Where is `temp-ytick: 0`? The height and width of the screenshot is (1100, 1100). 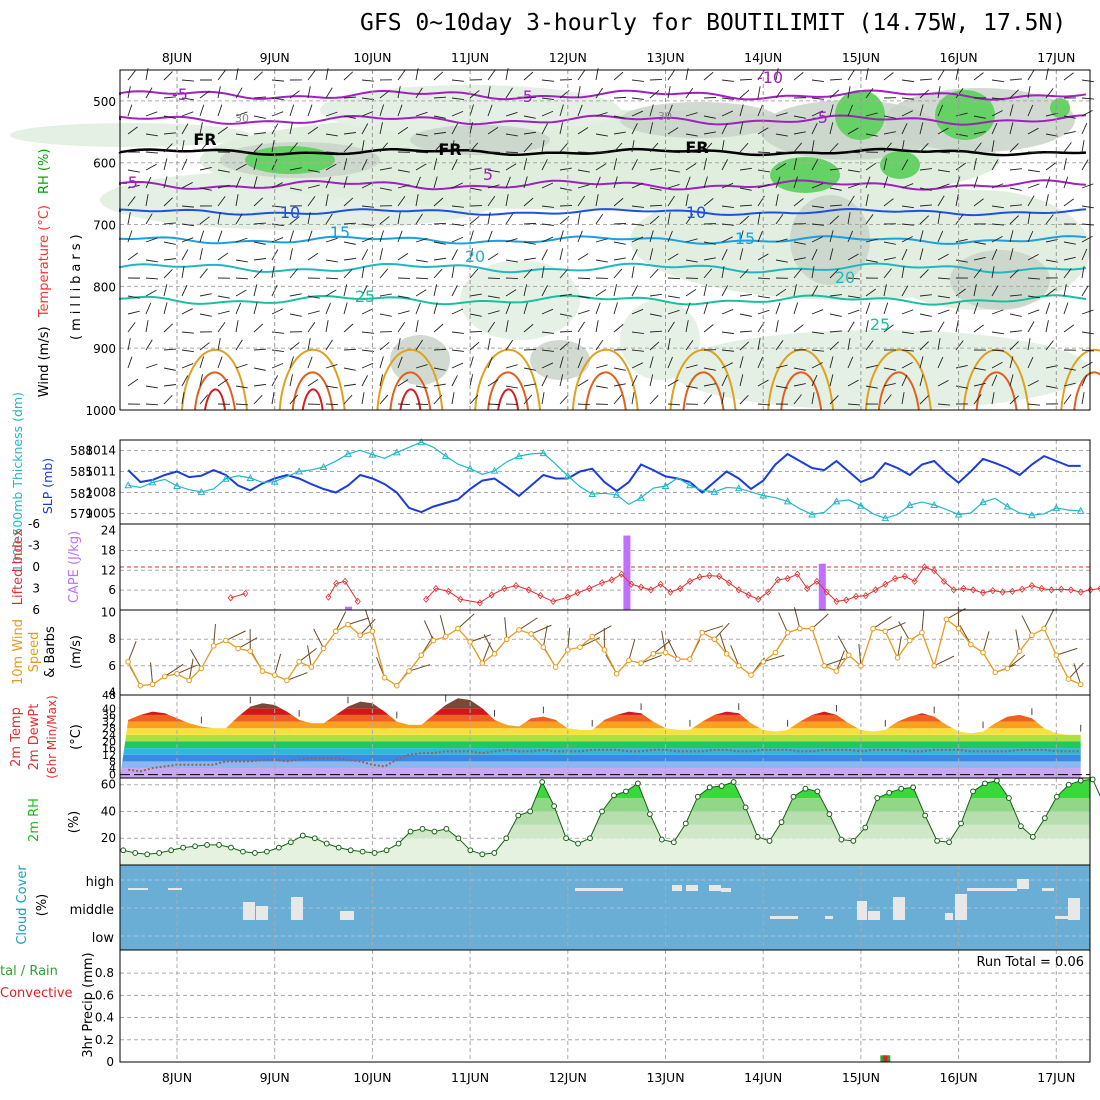
temp-ytick: 0 is located at coordinates (112, 775).